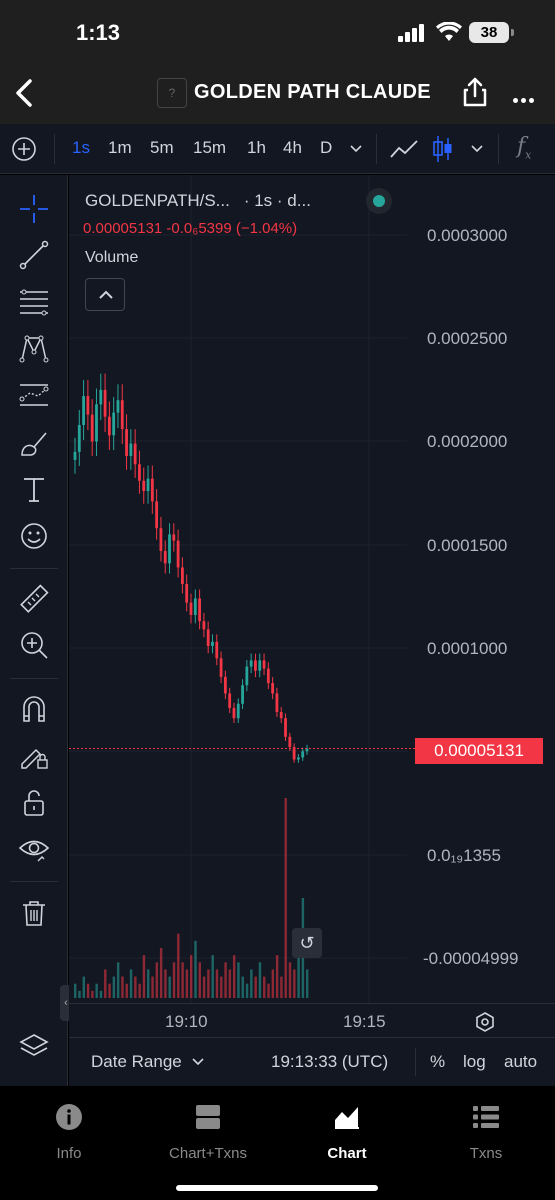  I want to click on interval-5m: 5m, so click(162, 147).